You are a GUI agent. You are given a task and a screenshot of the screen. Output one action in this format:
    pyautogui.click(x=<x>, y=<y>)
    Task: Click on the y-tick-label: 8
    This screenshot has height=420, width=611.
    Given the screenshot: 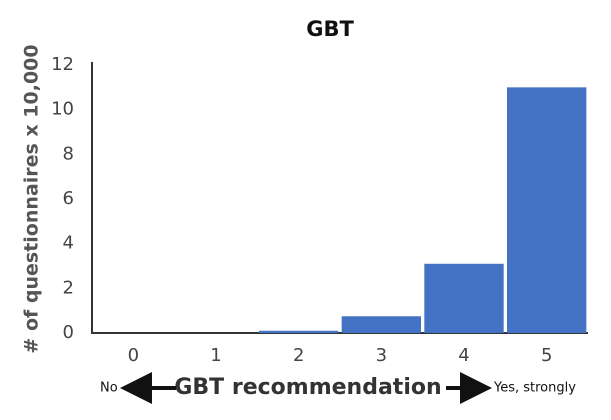 What is the action you would take?
    pyautogui.click(x=68, y=153)
    